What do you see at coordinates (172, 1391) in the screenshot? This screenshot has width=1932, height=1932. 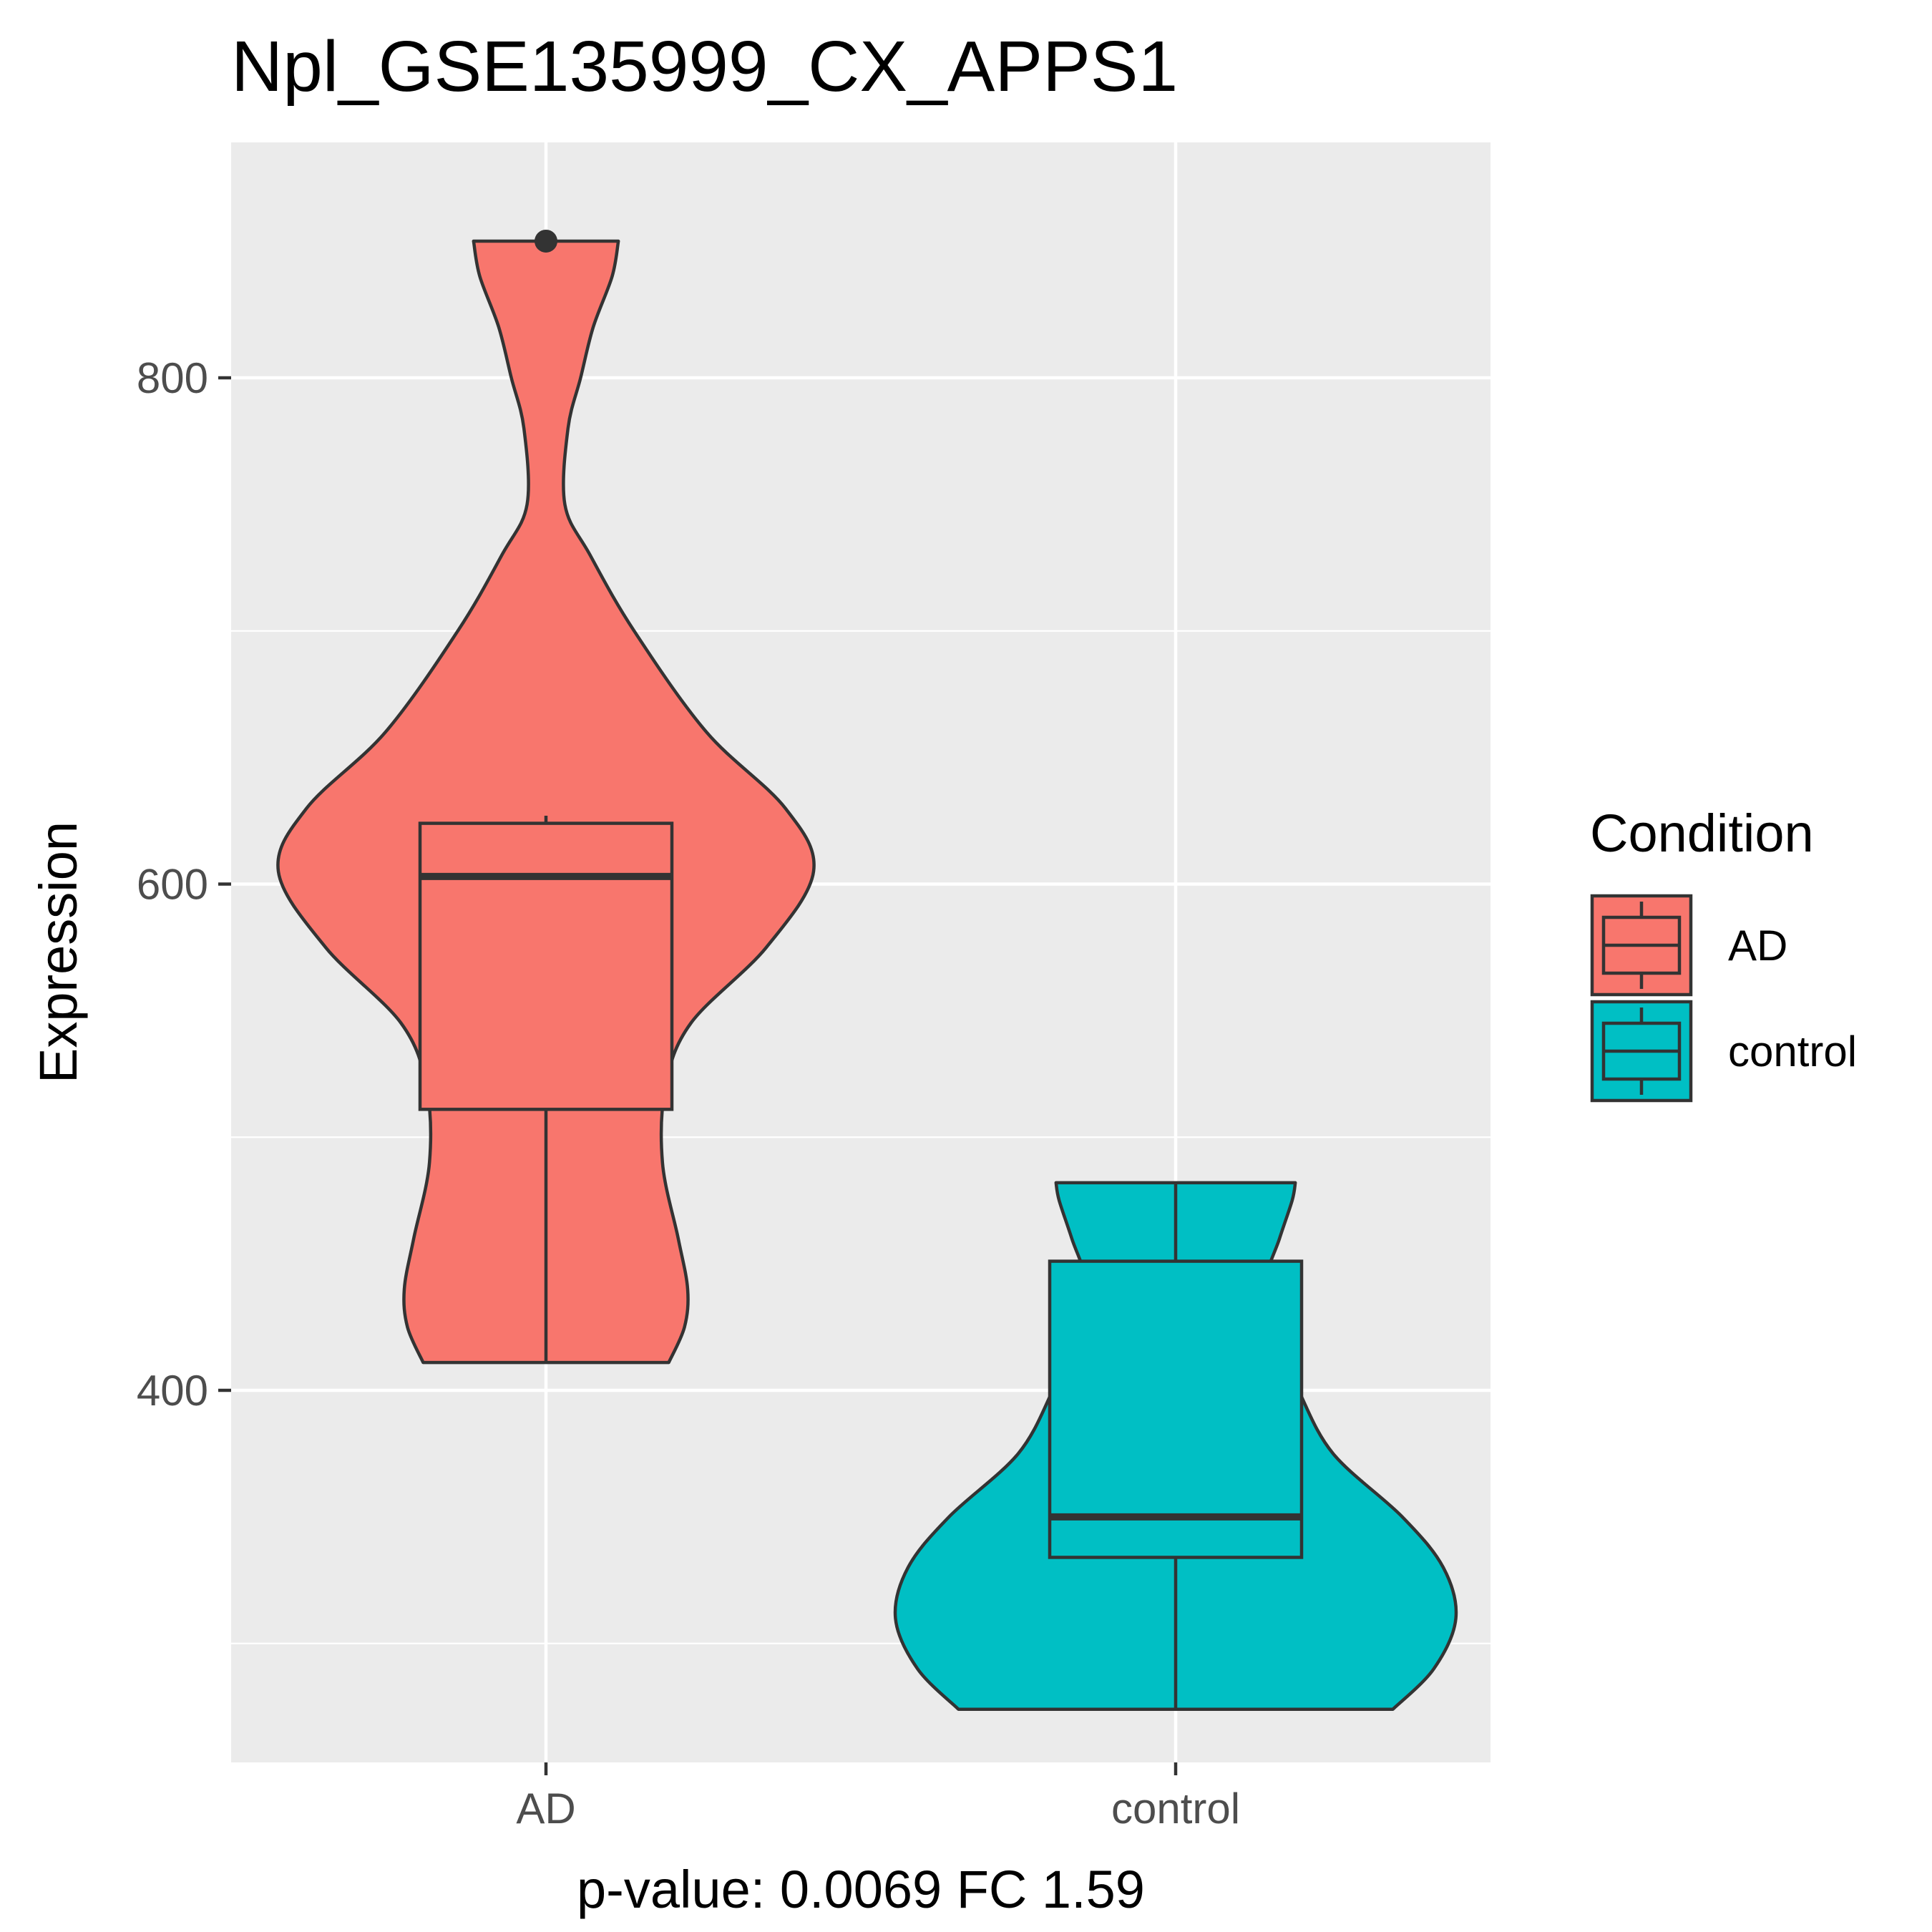 I see `y-tick-label: 400` at bounding box center [172, 1391].